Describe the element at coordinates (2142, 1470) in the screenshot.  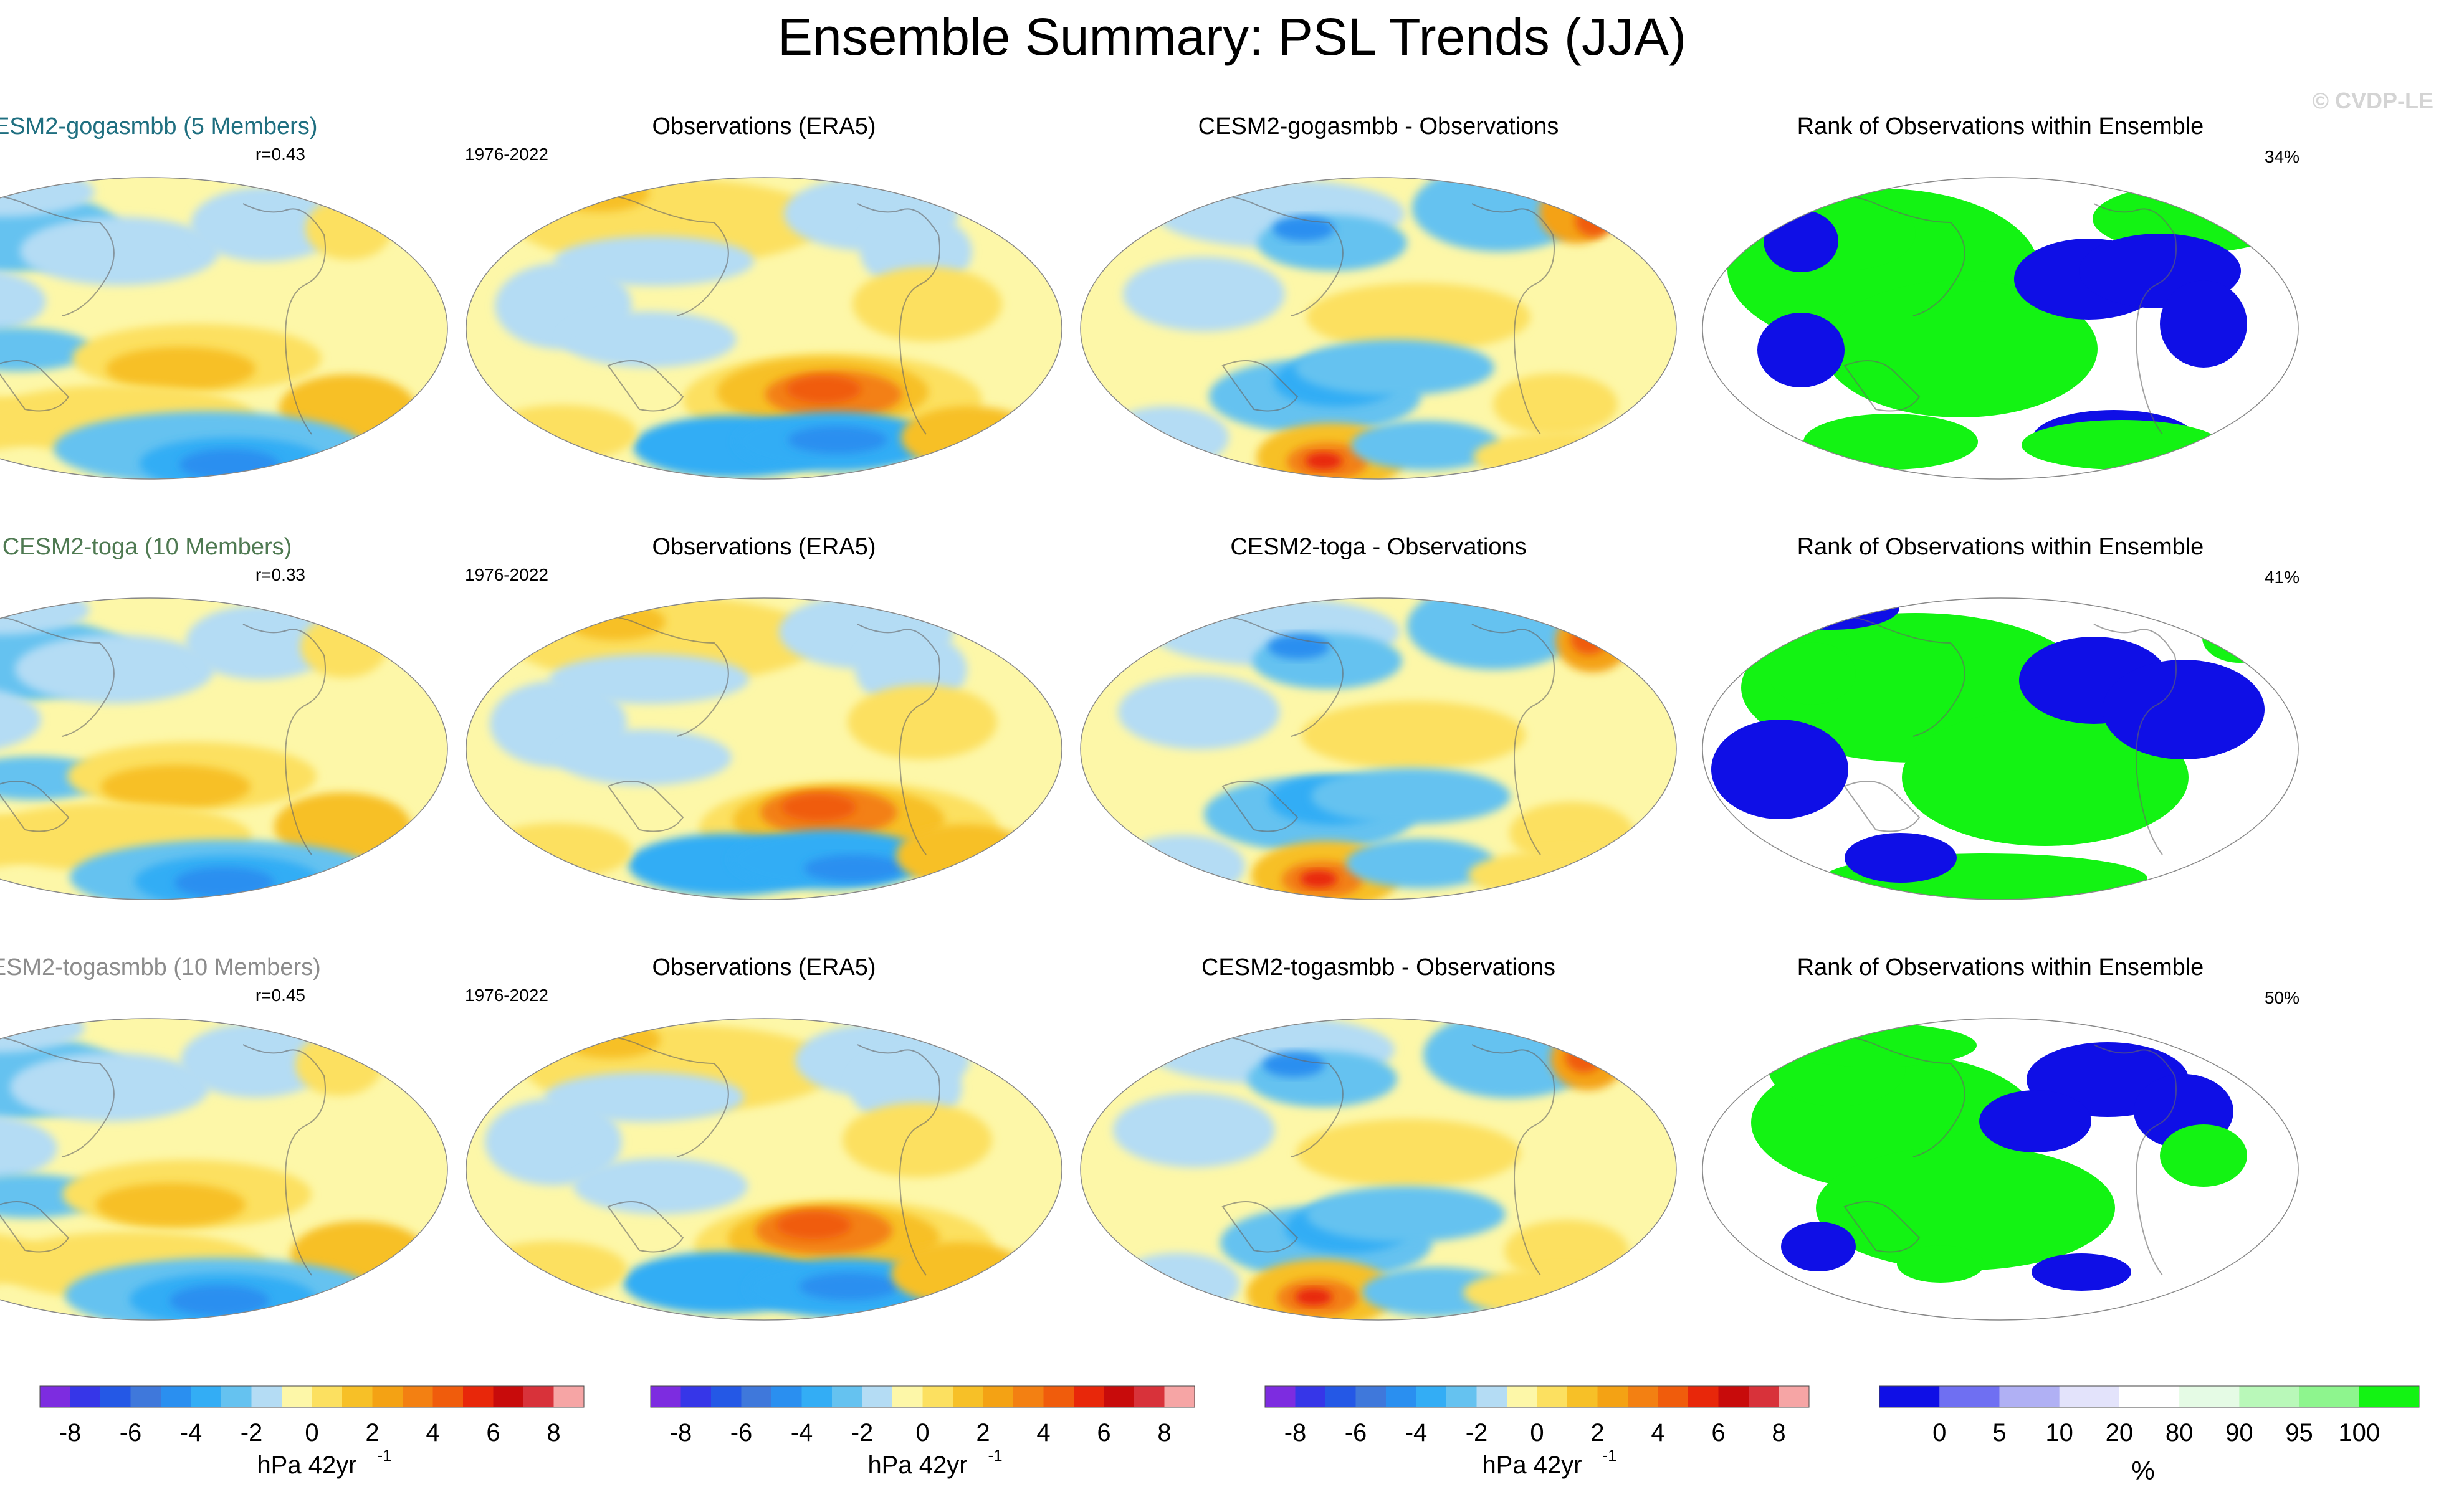
I see `colorbar-unit: %` at that location.